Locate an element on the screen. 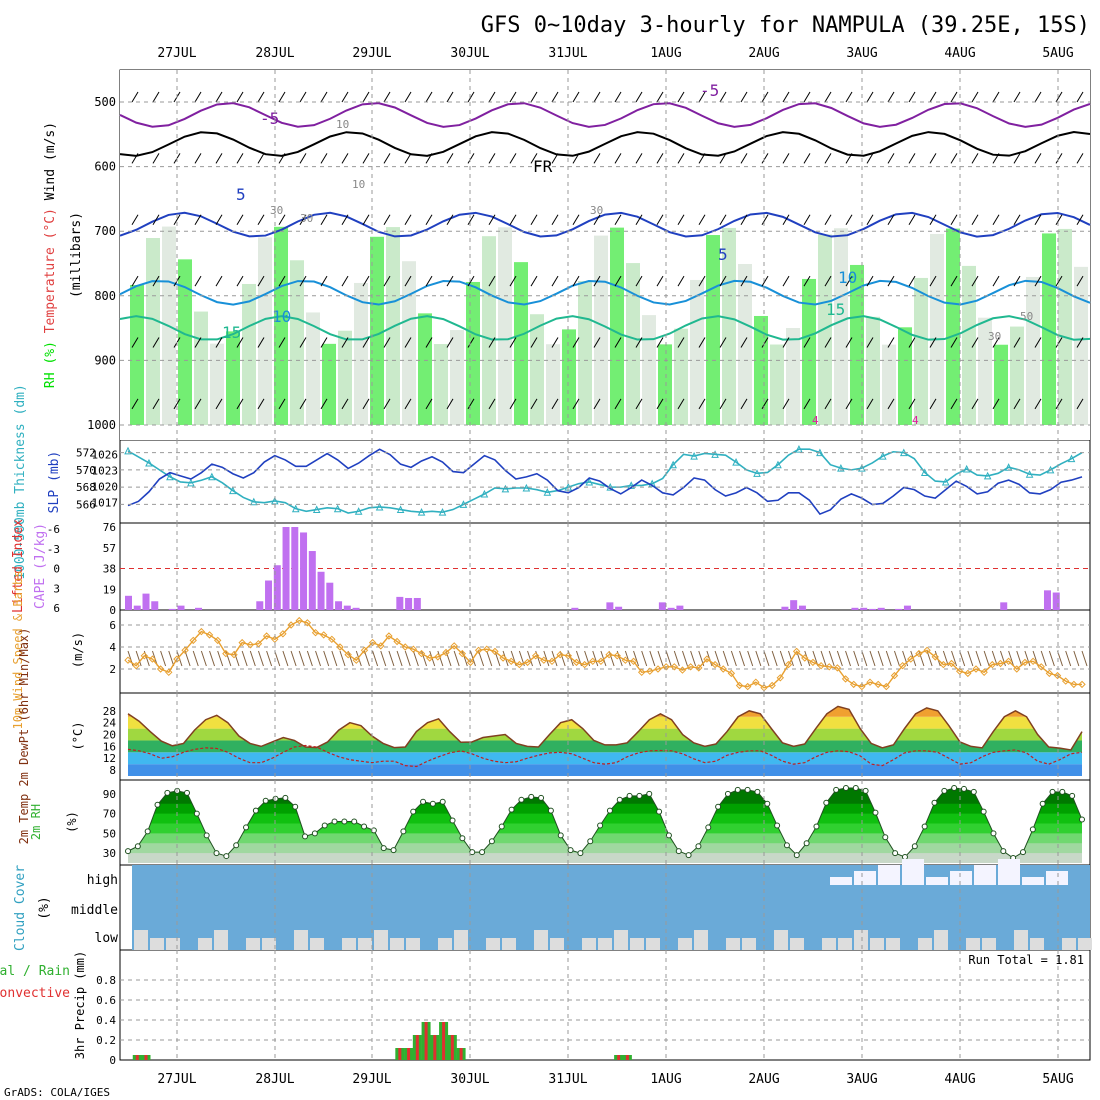 This screenshot has width=1100, height=1100. x-tick-bottom: 3AUG is located at coordinates (861, 1079).